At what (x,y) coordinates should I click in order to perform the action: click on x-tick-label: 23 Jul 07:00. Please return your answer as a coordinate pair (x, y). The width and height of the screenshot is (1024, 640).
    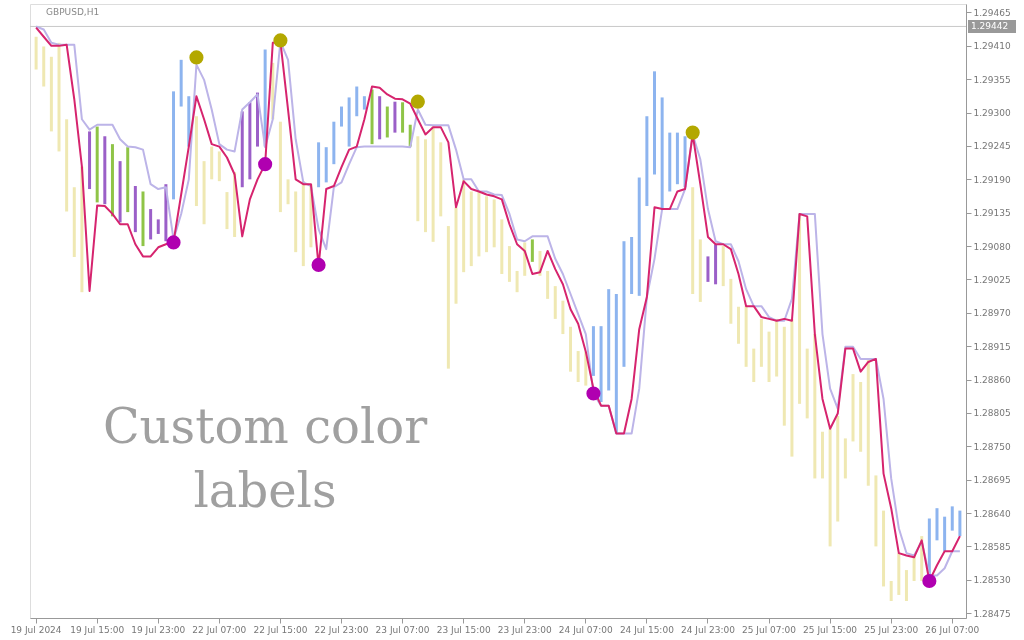
    Looking at the image, I should click on (402, 629).